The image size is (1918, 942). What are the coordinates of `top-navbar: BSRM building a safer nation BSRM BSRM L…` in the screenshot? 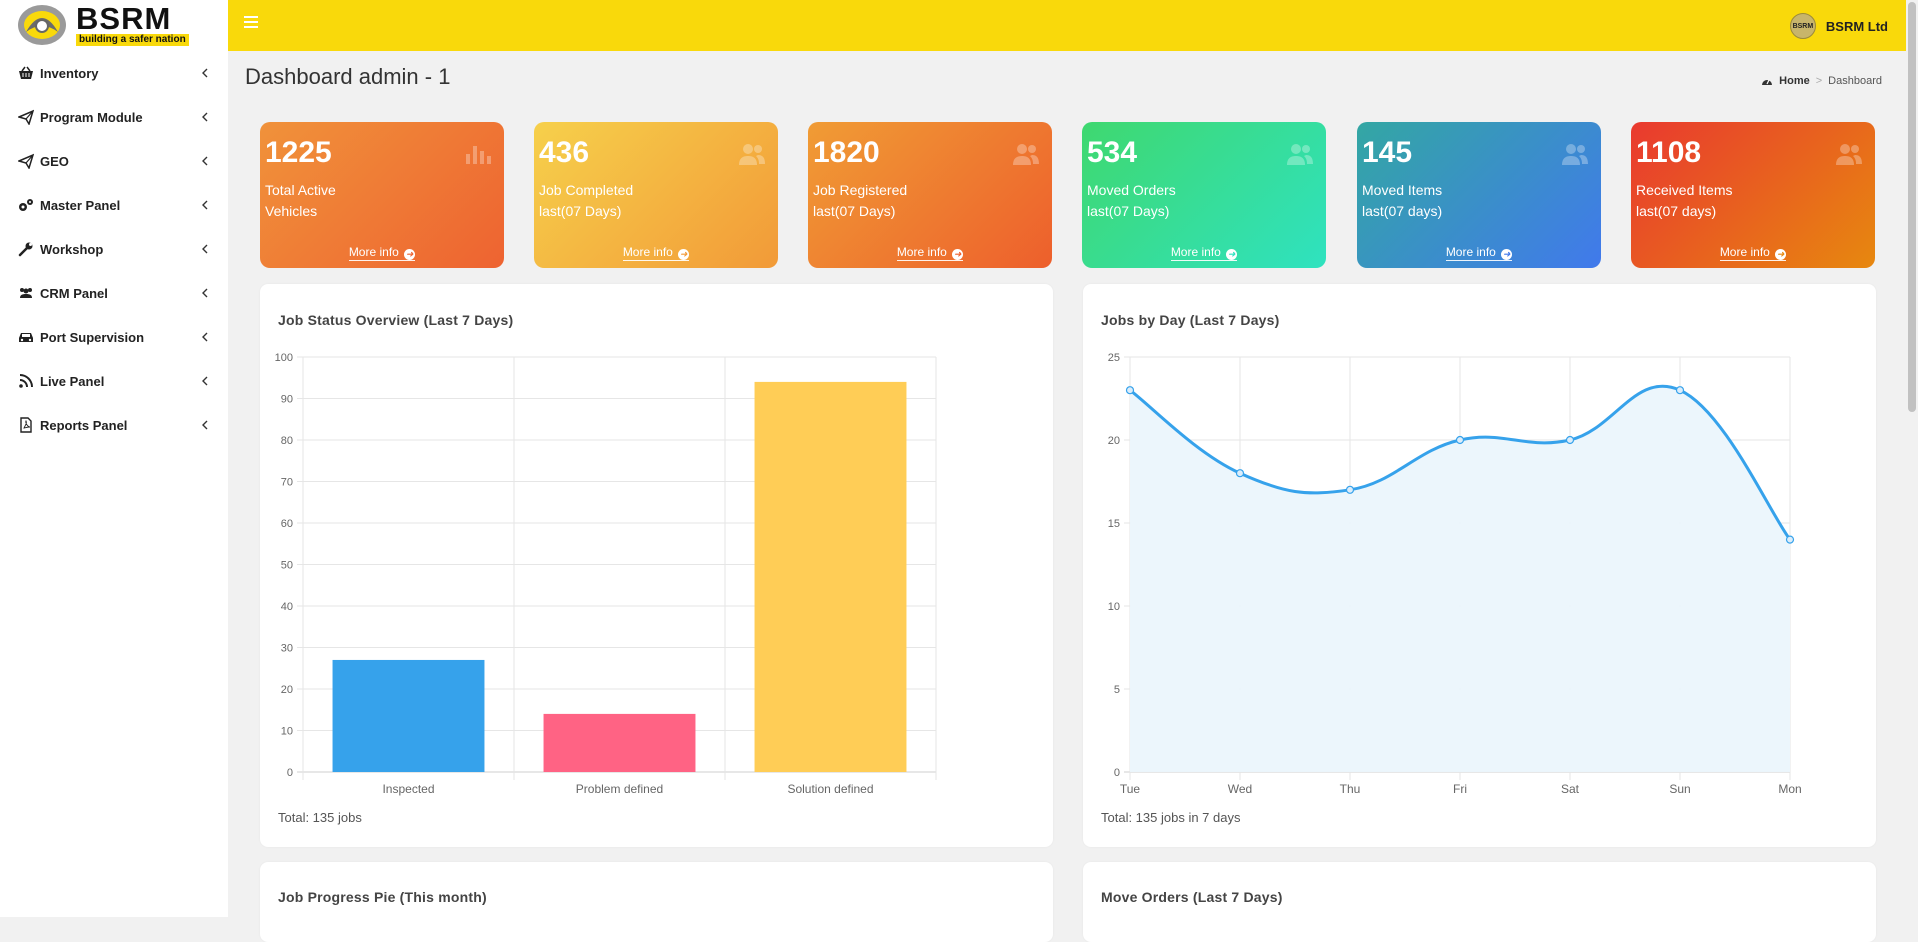 It's located at (953, 25).